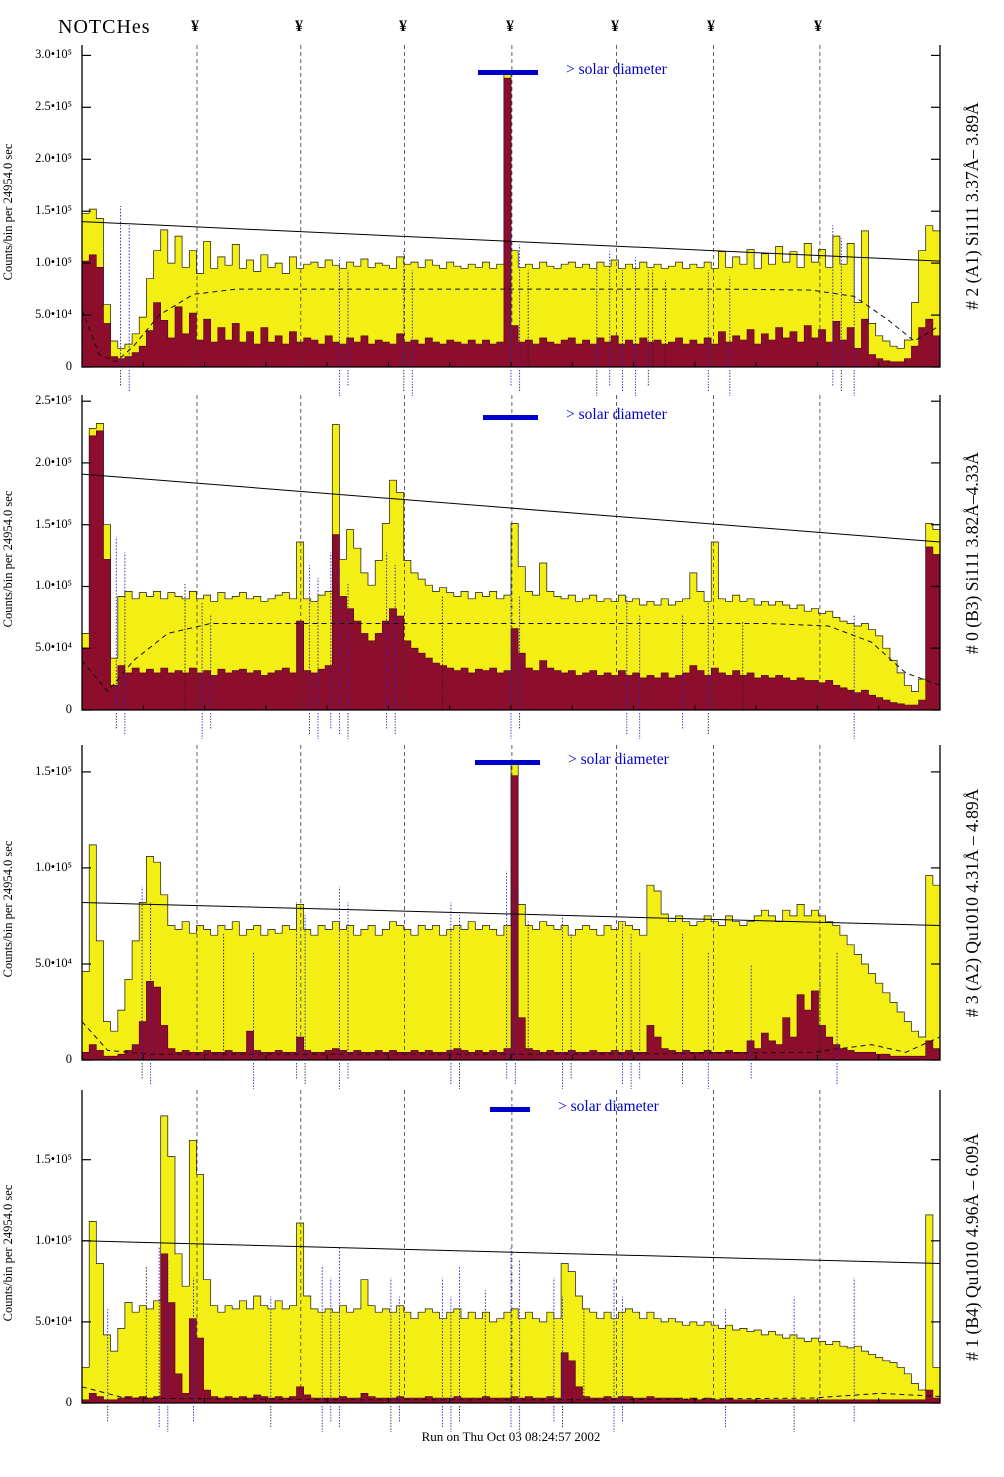  Describe the element at coordinates (972, 552) in the screenshot. I see `channel-label: # 0 (B3) Si111 3.82Å–4.33Å` at that location.